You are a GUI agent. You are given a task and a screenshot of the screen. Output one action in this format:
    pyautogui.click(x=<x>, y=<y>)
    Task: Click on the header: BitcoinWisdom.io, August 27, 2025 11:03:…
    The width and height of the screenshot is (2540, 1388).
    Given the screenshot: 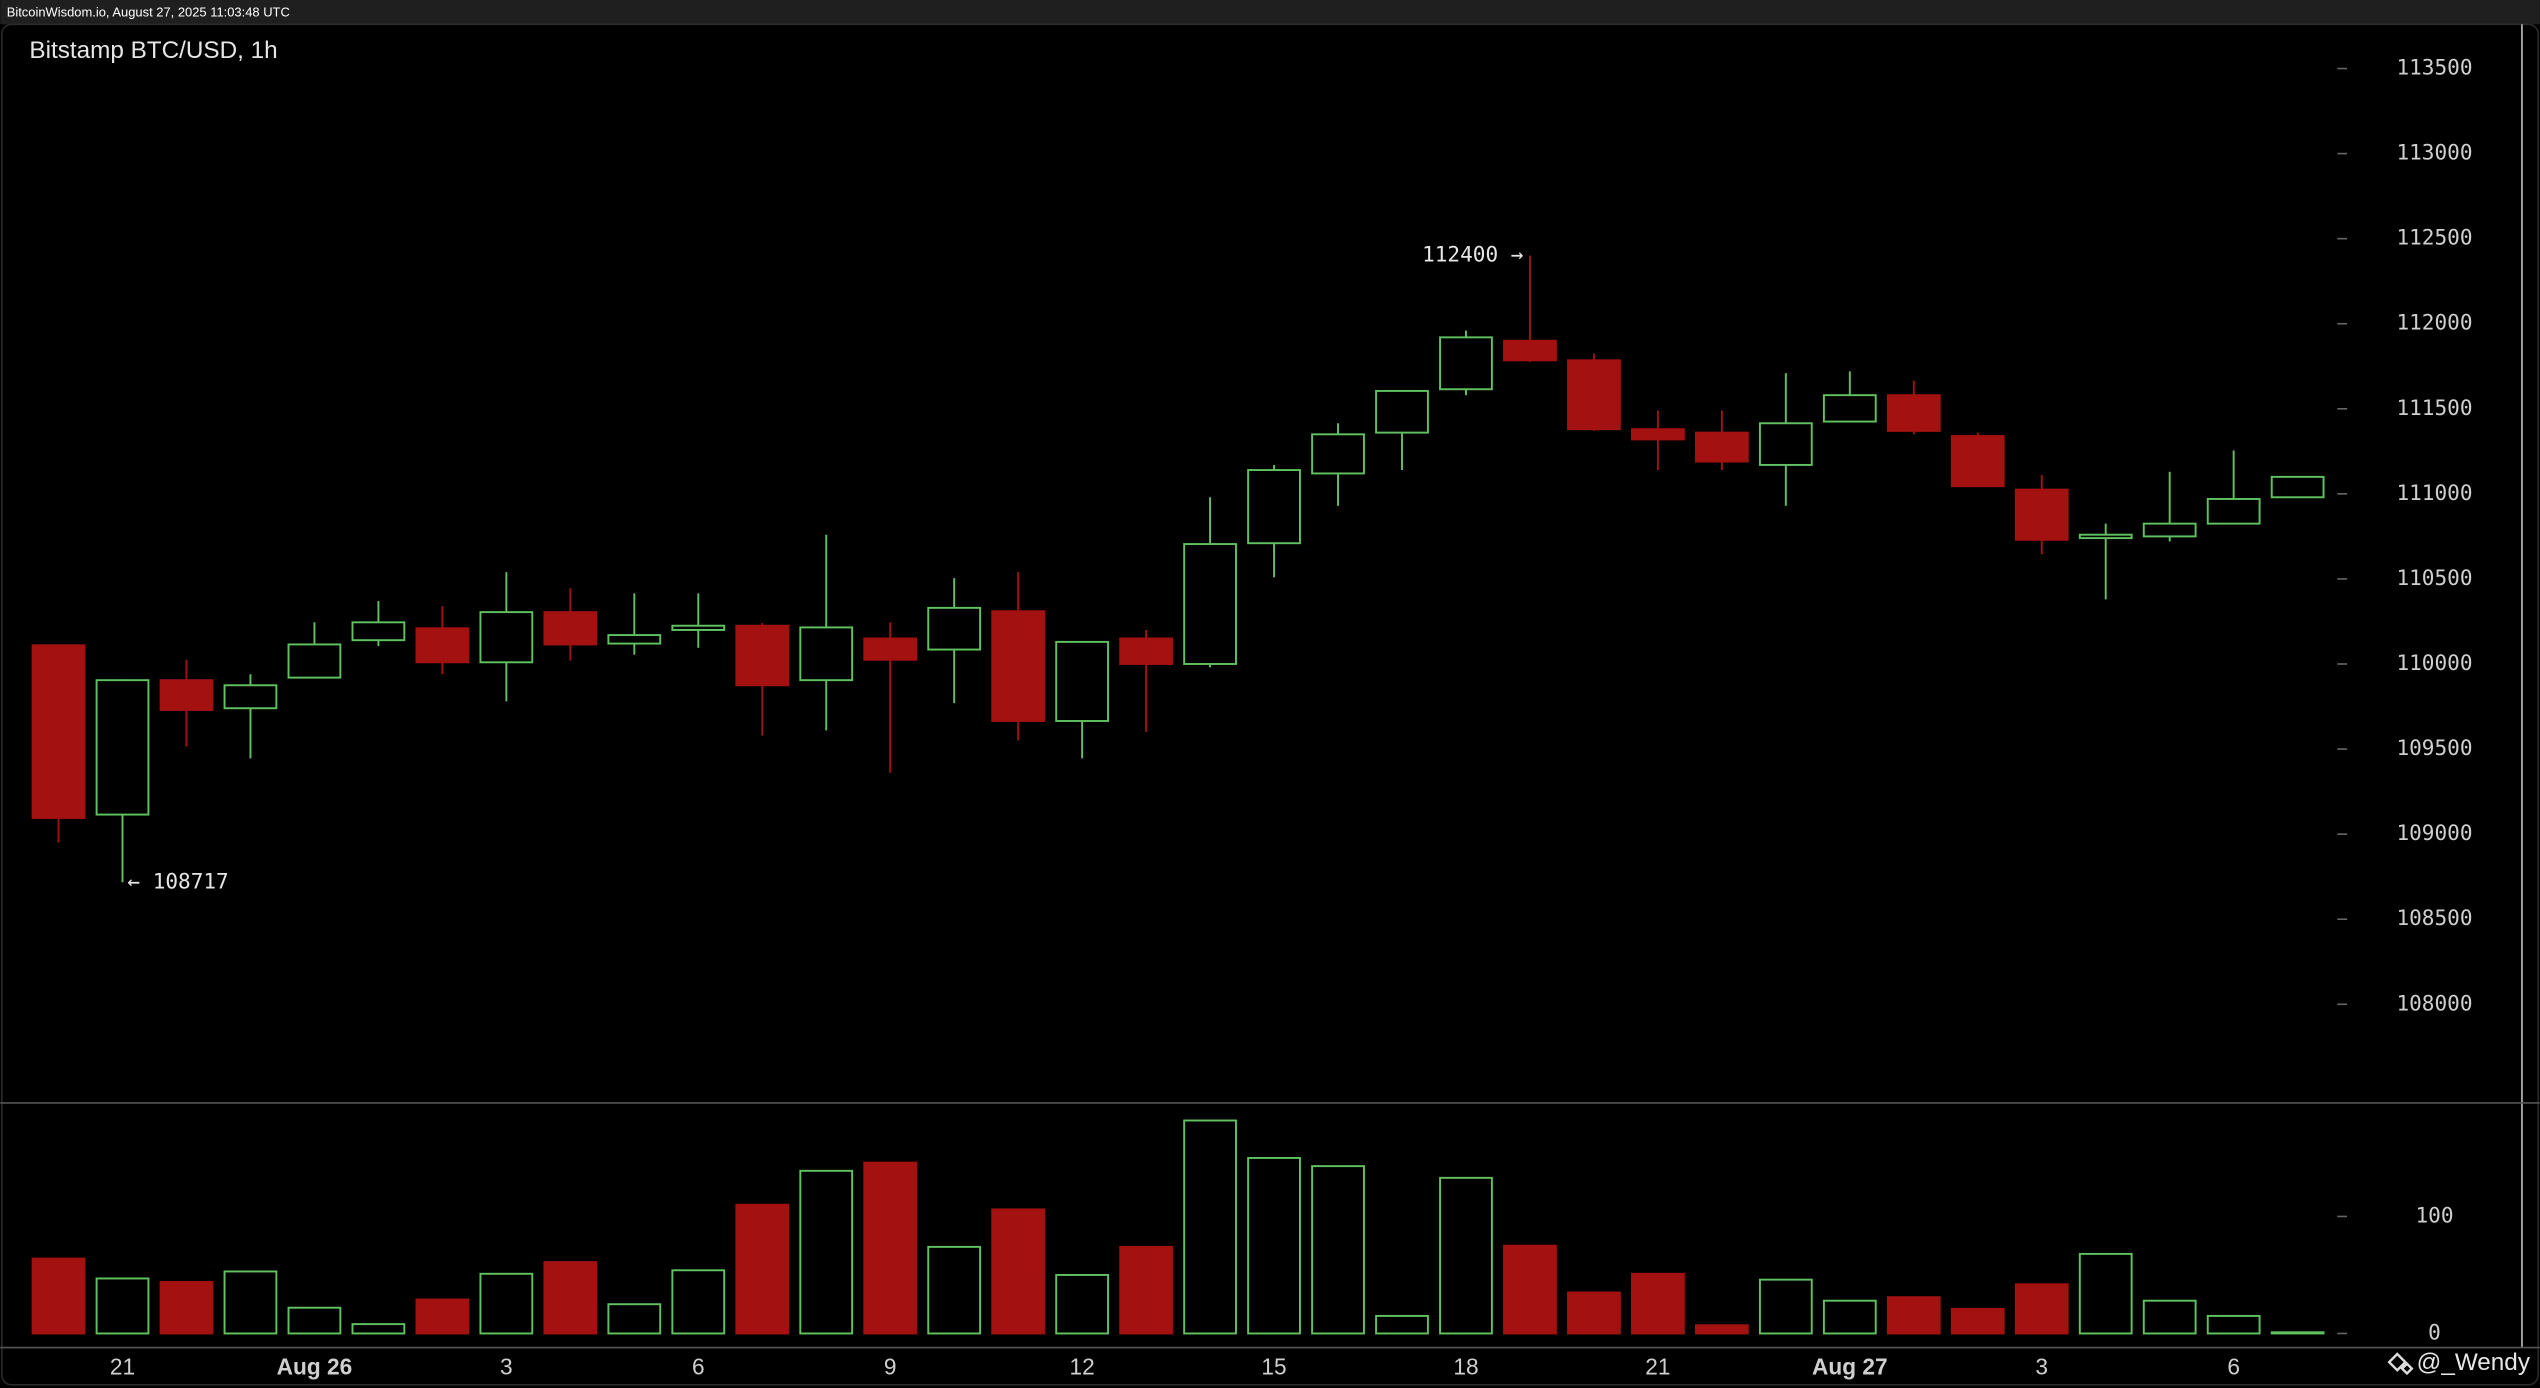 What is the action you would take?
    pyautogui.click(x=148, y=11)
    